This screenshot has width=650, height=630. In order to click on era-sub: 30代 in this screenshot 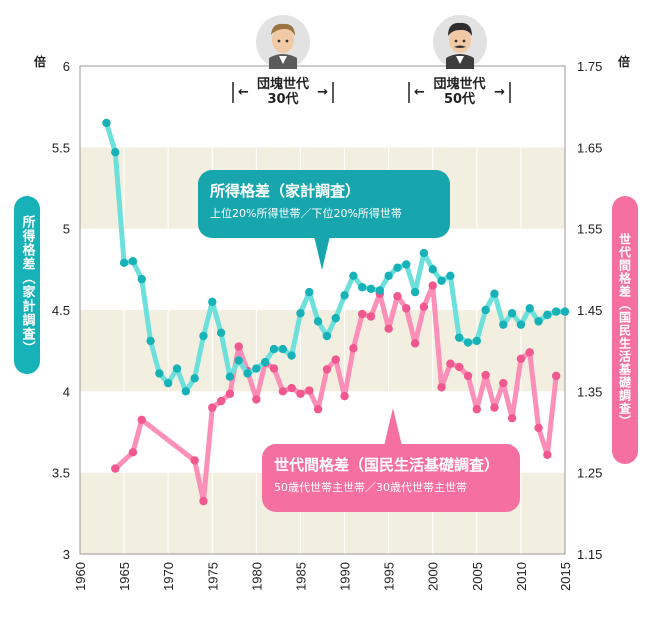, I will do `click(283, 99)`.